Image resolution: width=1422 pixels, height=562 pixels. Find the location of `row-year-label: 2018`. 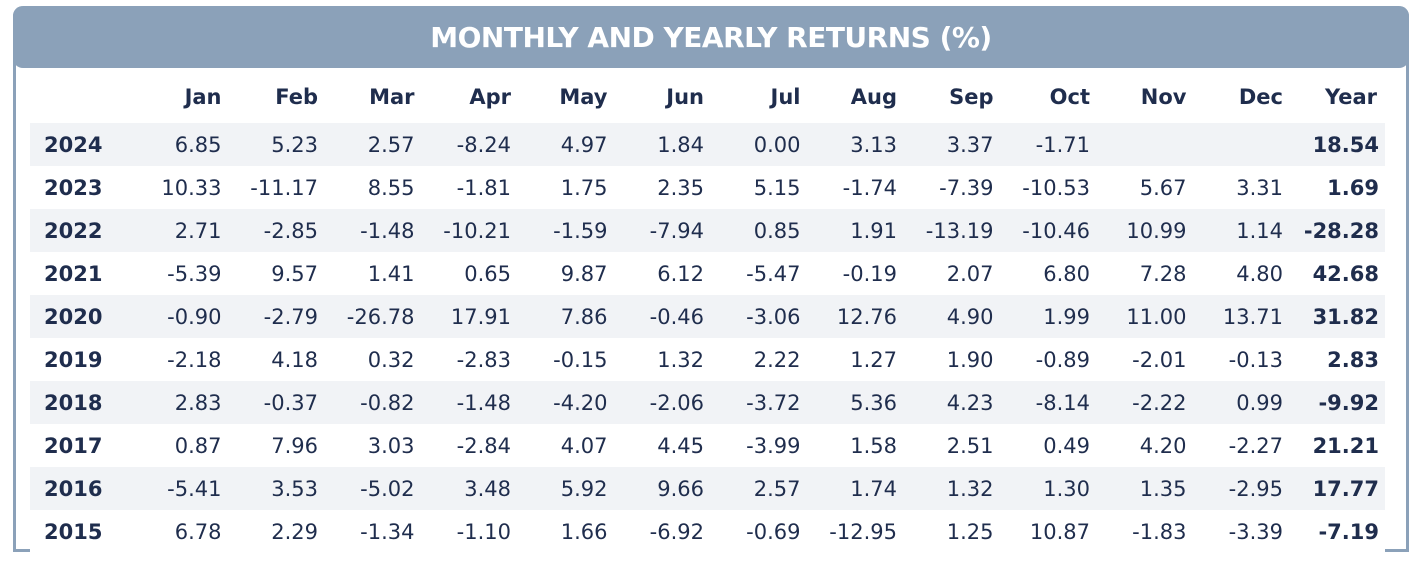

row-year-label: 2018 is located at coordinates (81, 402).